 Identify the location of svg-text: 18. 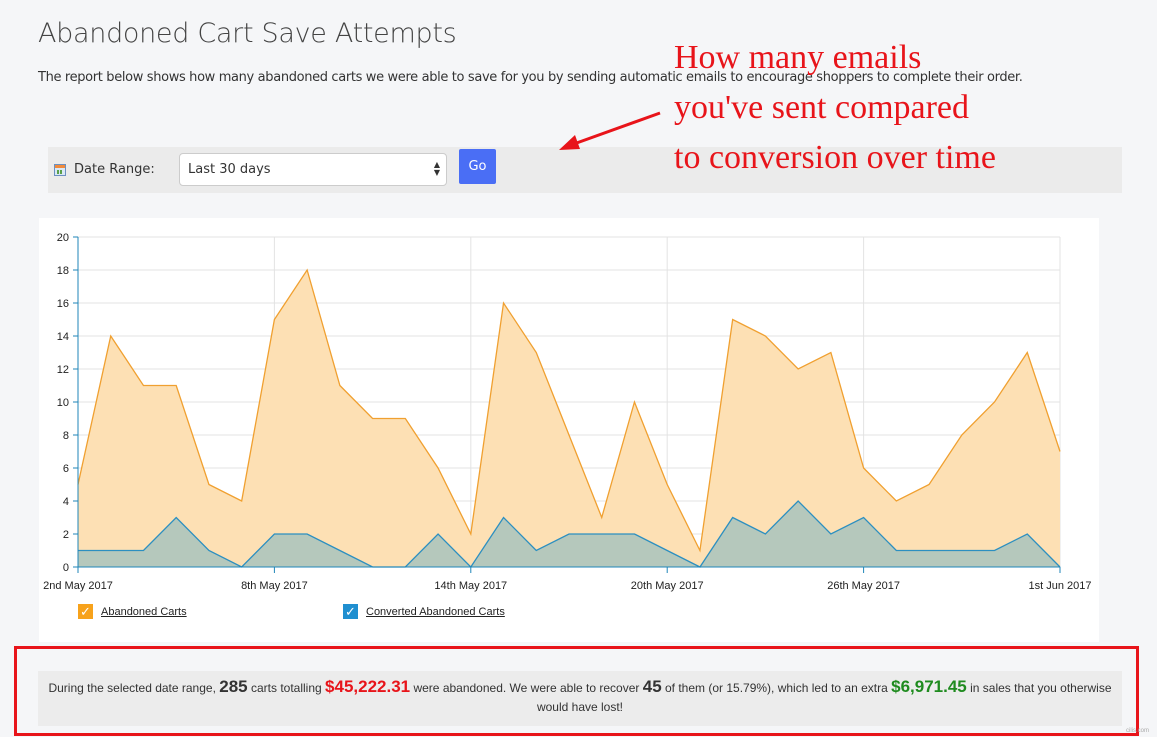
(63, 271).